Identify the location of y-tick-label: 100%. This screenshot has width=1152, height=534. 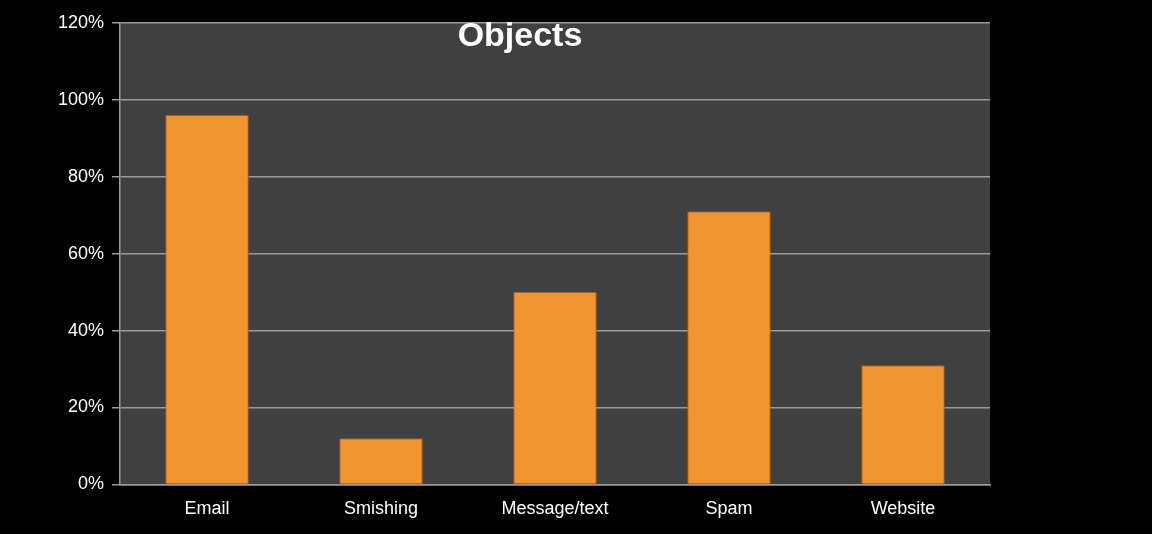
(81, 98).